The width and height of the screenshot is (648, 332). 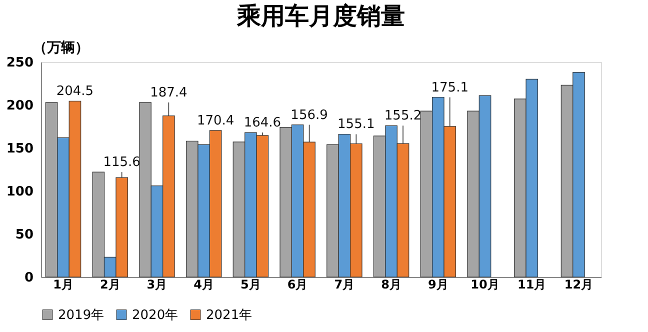 What do you see at coordinates (344, 285) in the screenshot?
I see `x-tick-label: 7月` at bounding box center [344, 285].